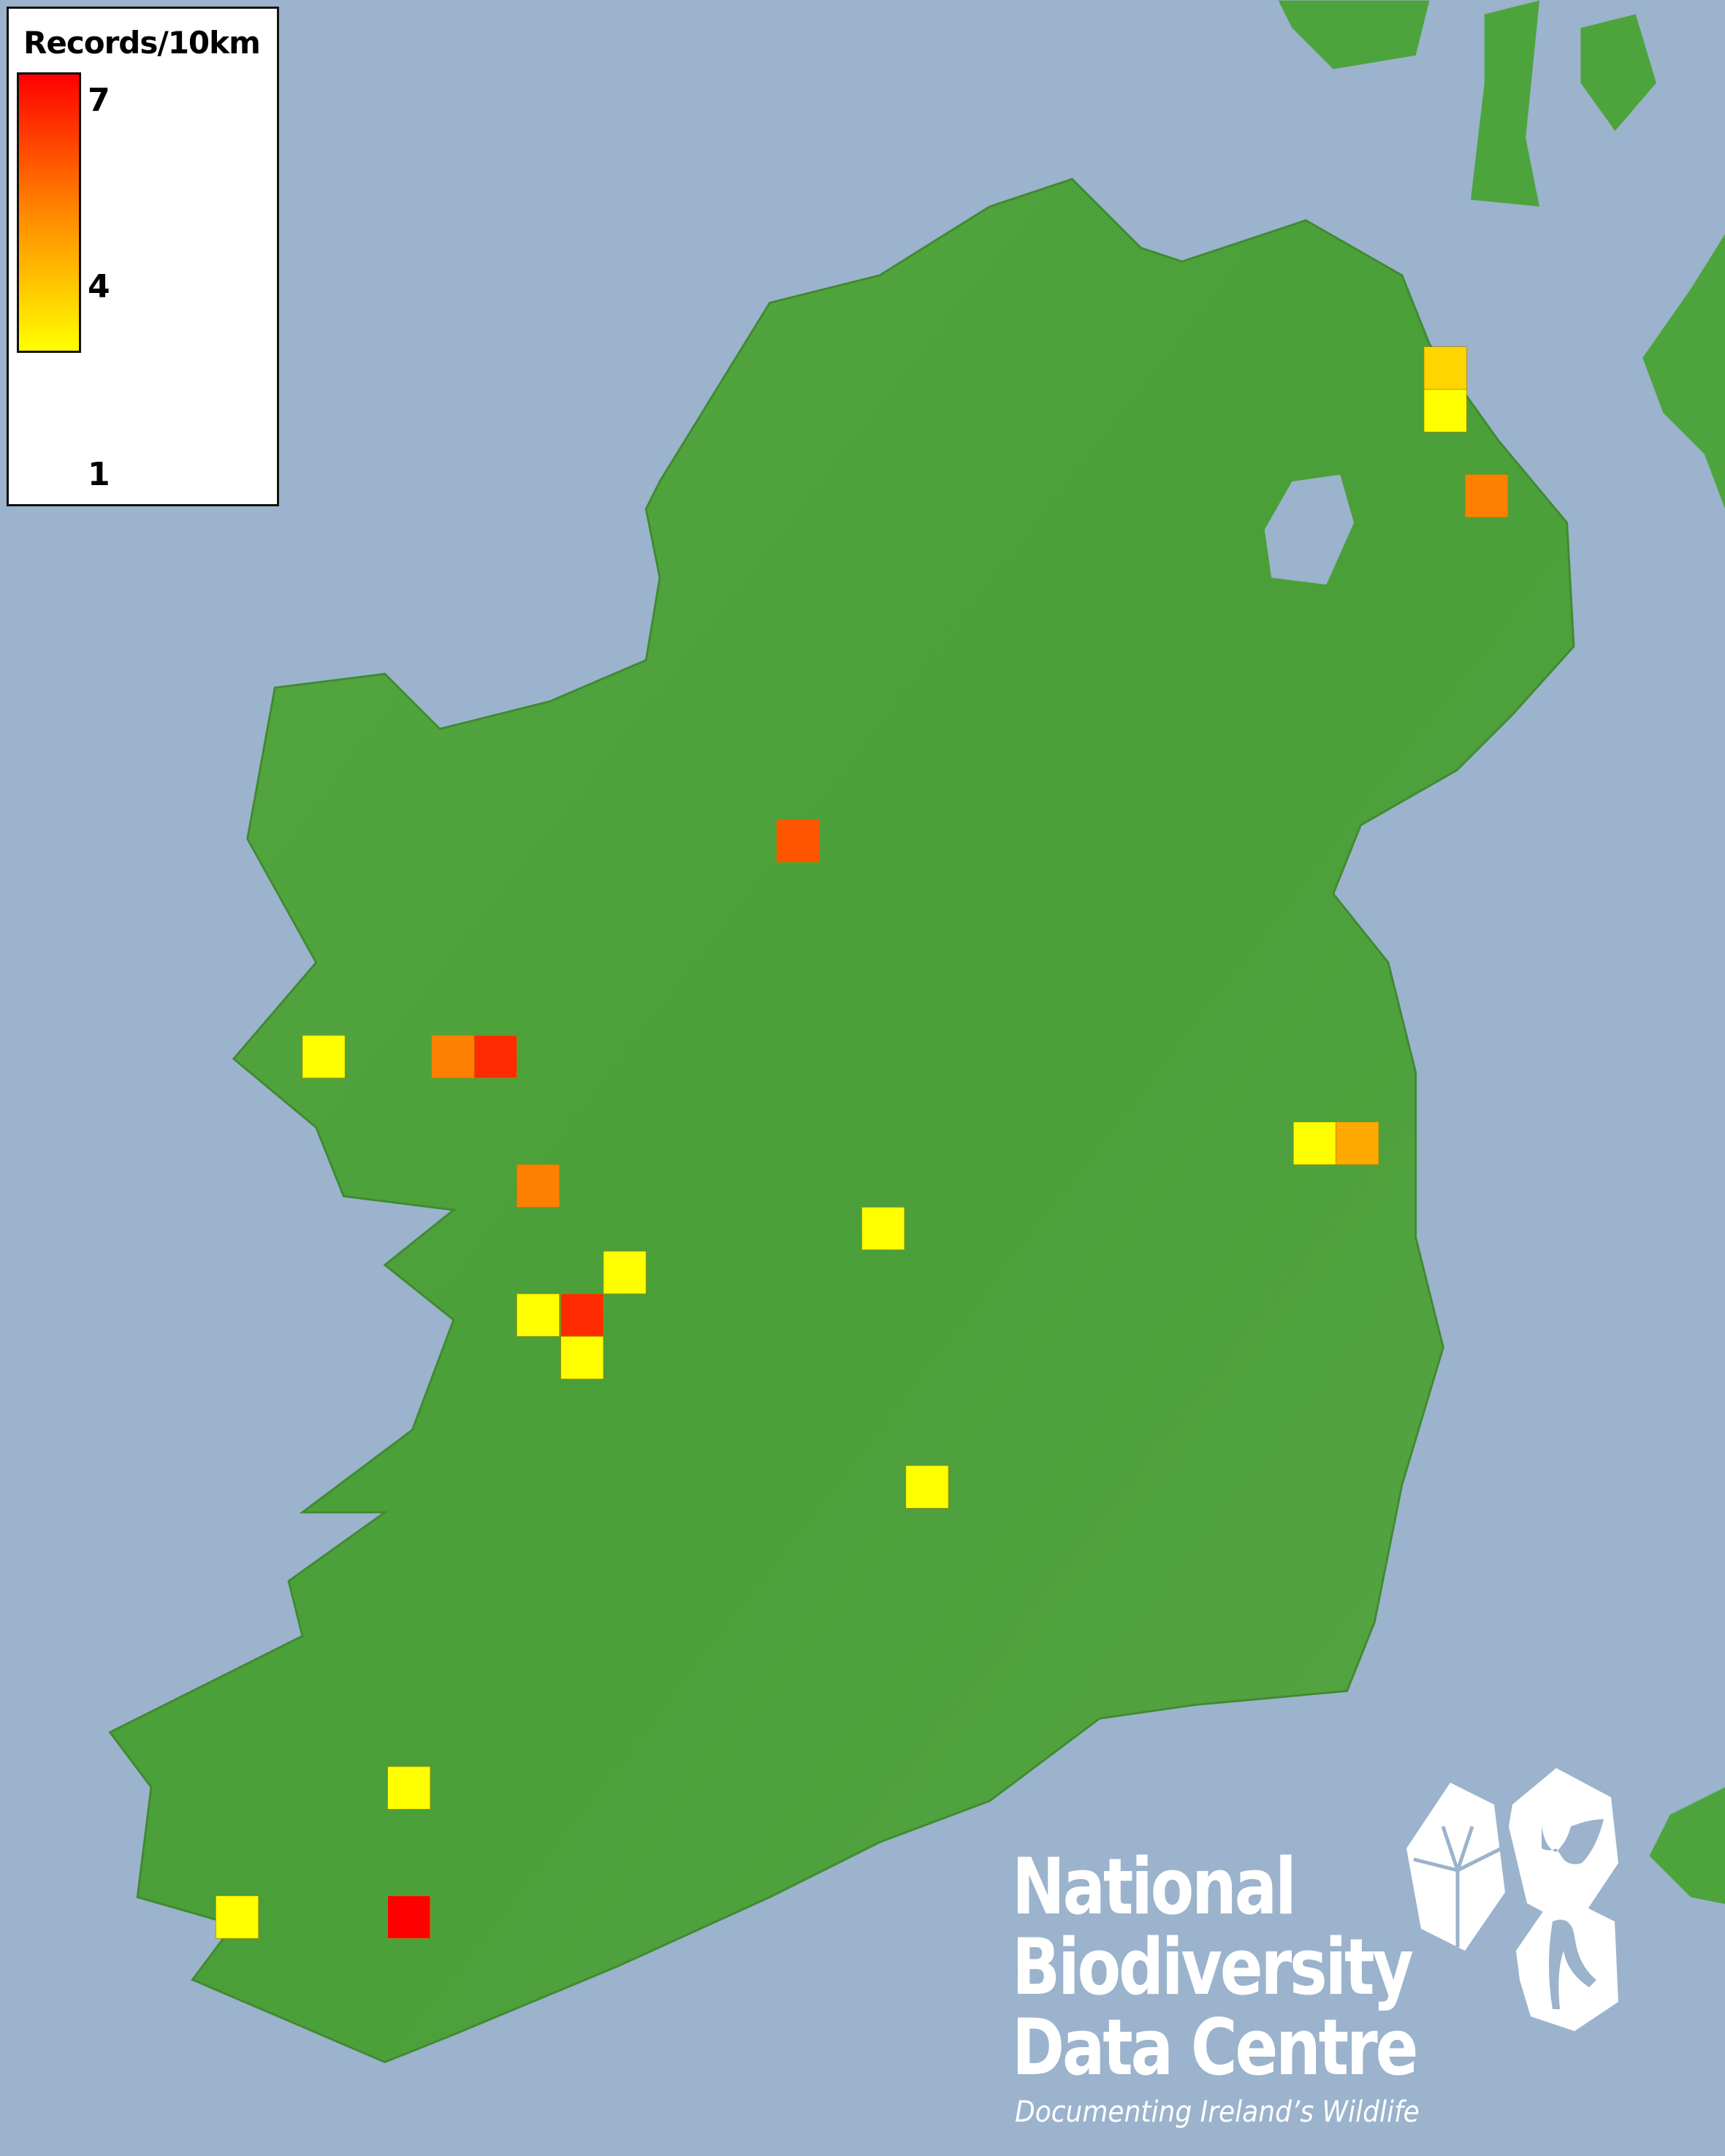  Describe the element at coordinates (1217, 2112) in the screenshot. I see `logo-tagline: Documenting Ireland’s Wildlife` at that location.